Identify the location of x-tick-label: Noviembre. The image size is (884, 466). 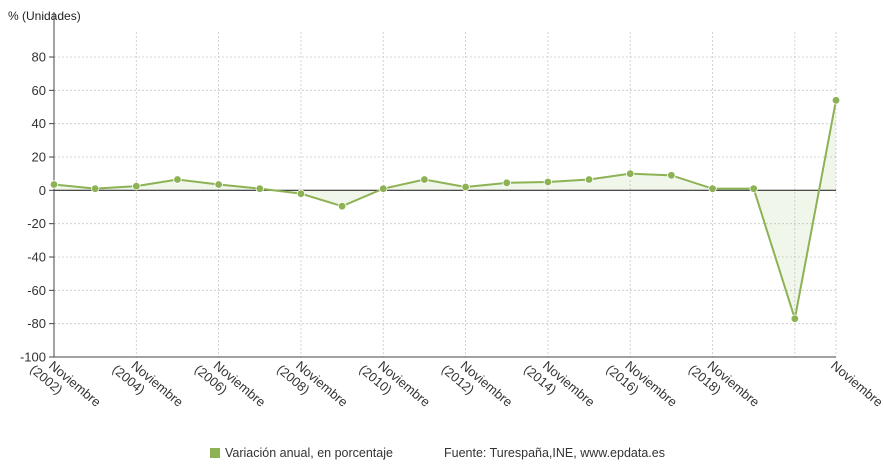
(856, 384).